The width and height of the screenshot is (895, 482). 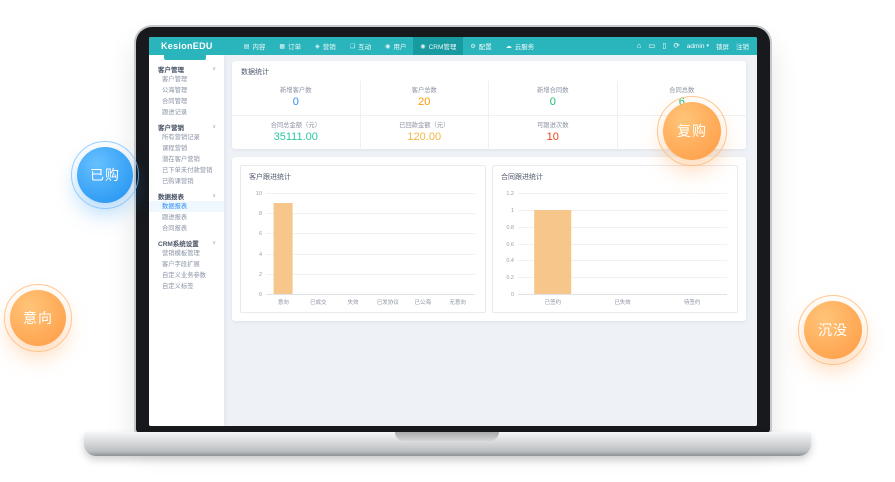 What do you see at coordinates (187, 46) in the screenshot?
I see `app-logo: KesionEDU` at bounding box center [187, 46].